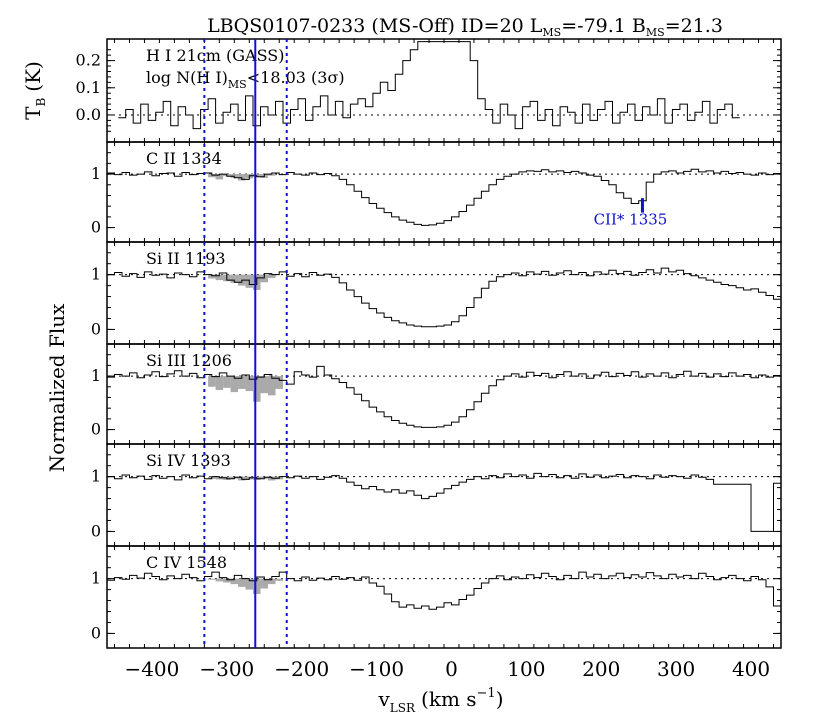 Image resolution: width=830 pixels, height=727 pixels. Describe the element at coordinates (751, 669) in the screenshot. I see `x-tick-label: 400` at that location.